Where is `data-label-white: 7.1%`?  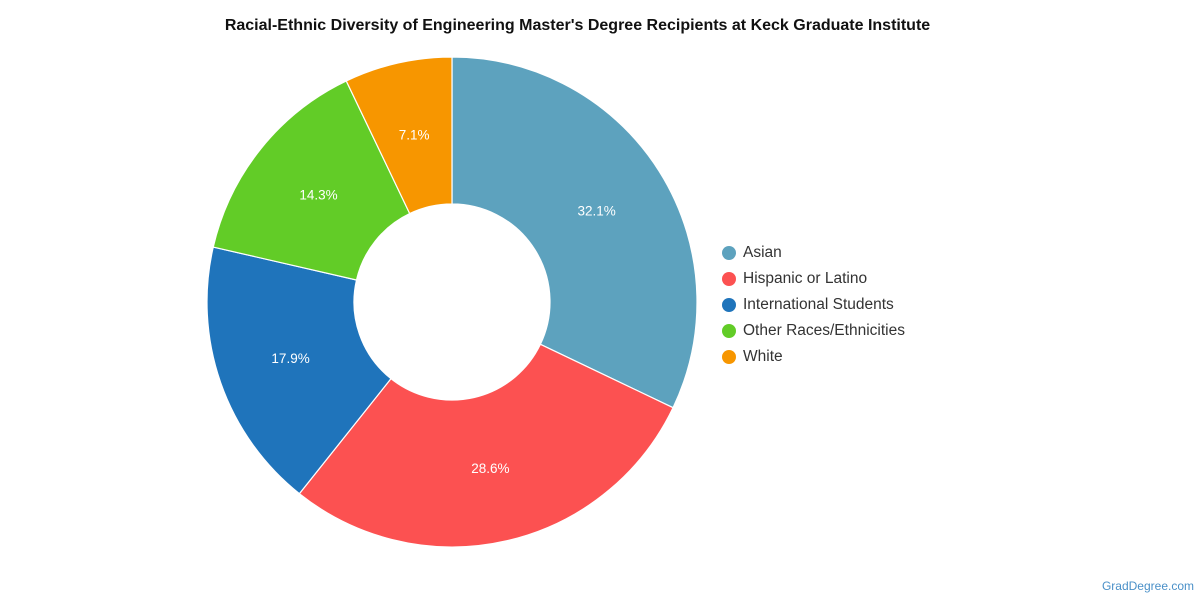
data-label-white: 7.1% is located at coordinates (414, 135).